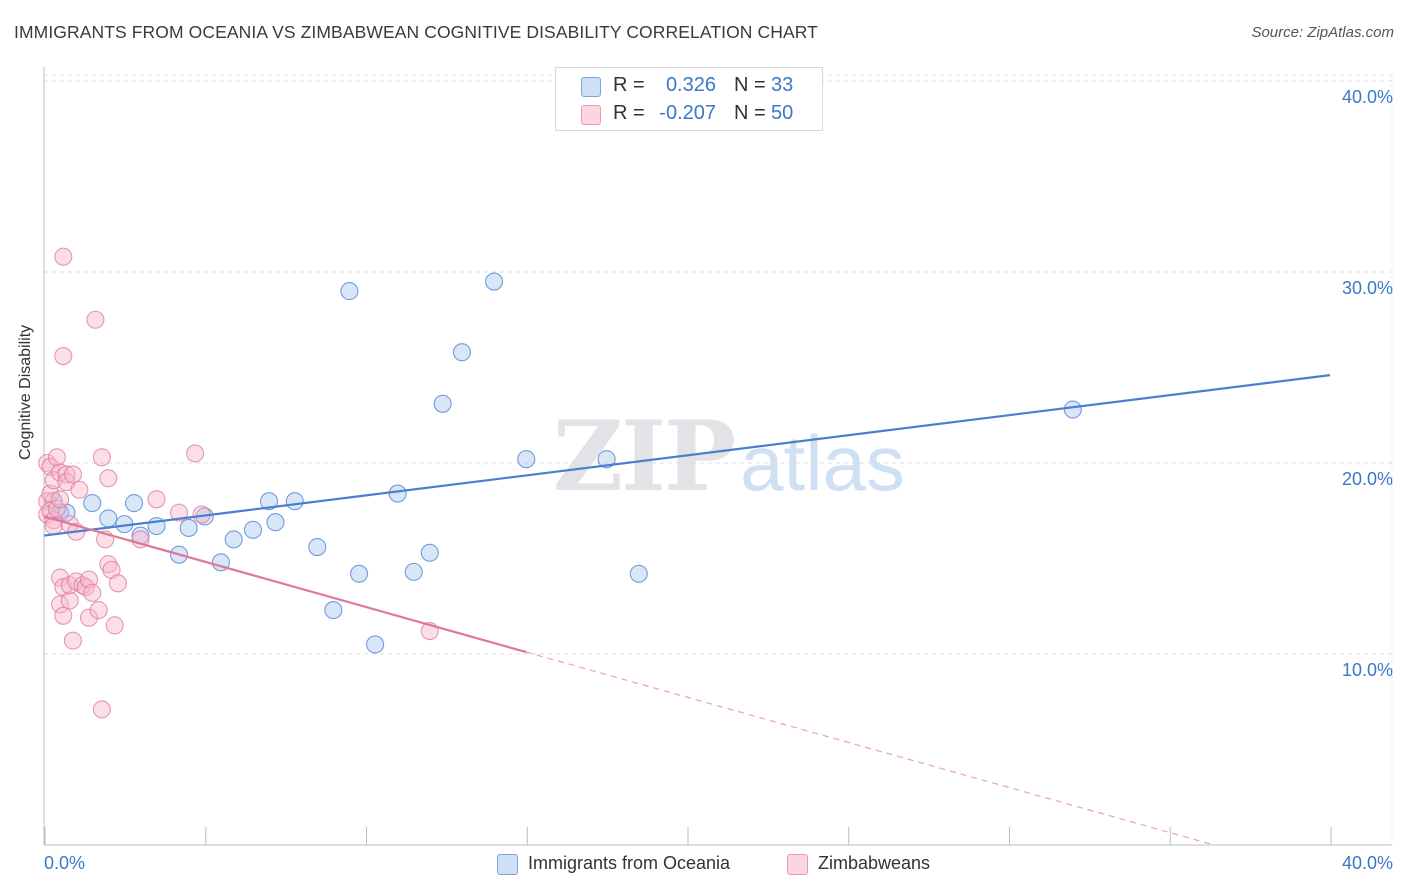 The width and height of the screenshot is (1406, 892). I want to click on watermark-zip: ZIP, so click(644, 456).